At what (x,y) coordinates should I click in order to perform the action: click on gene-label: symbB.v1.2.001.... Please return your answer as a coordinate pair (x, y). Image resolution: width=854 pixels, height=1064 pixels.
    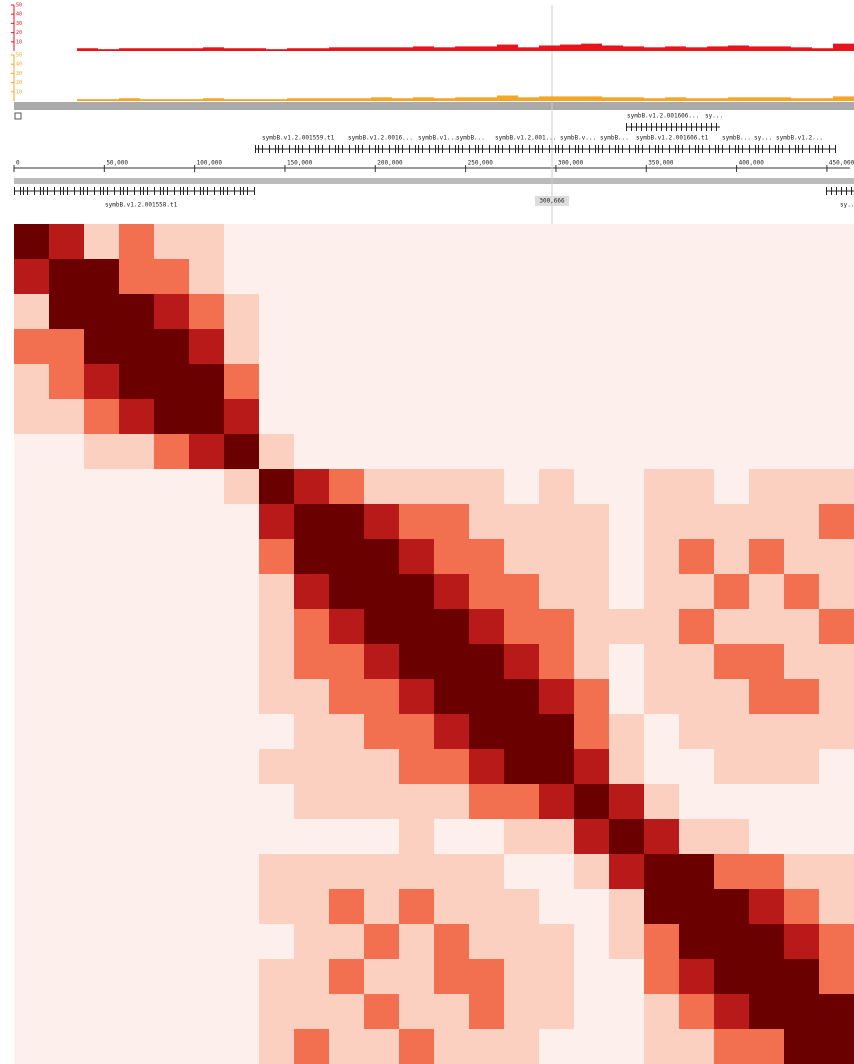
    Looking at the image, I should click on (525, 138).